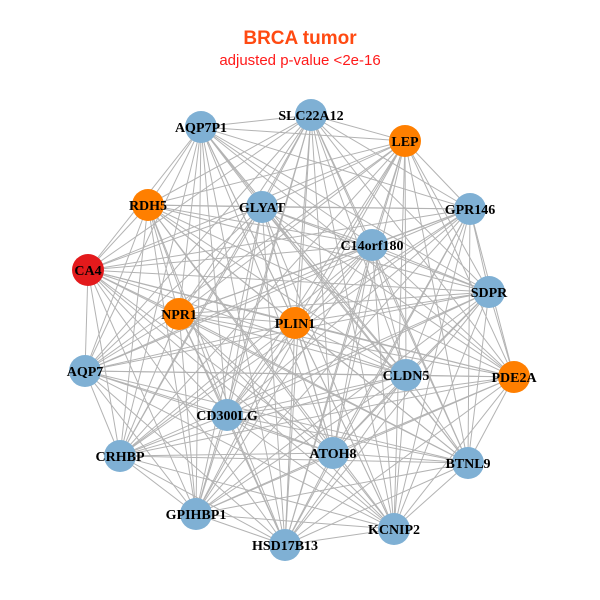 This screenshot has width=600, height=600. I want to click on node-CA4: CA4, so click(88, 270).